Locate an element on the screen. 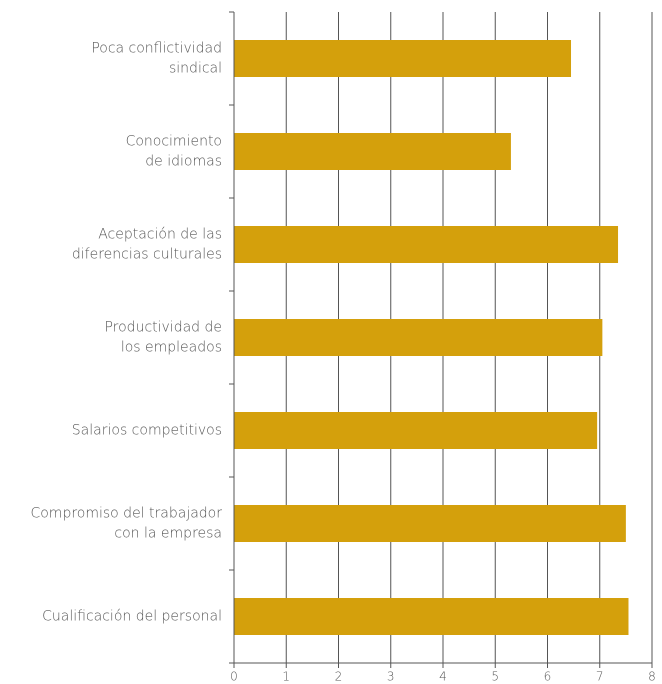 The image size is (662, 684). x-tick-label: 8 is located at coordinates (652, 677).